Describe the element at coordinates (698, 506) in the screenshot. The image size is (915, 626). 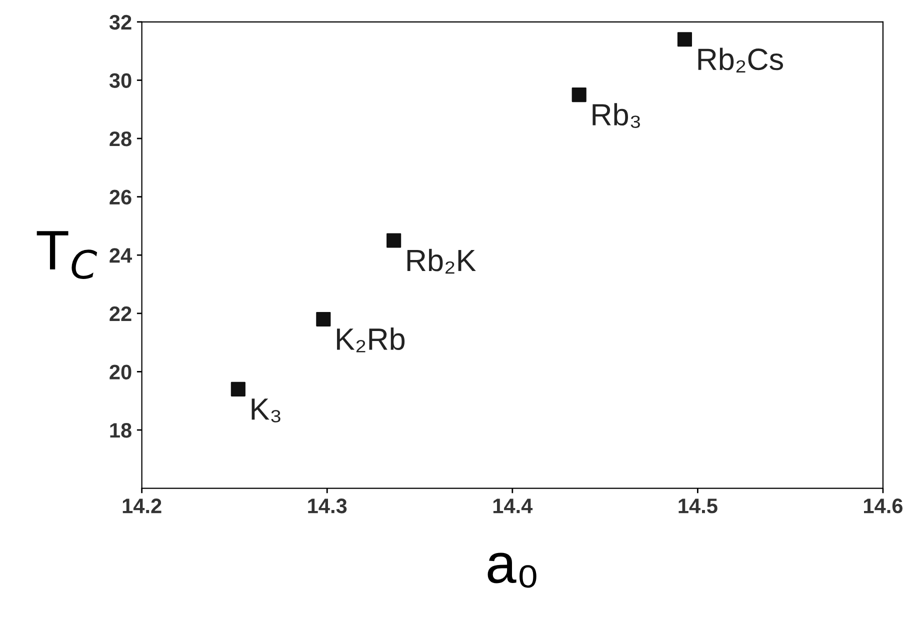
I see `x-tick-label: 14.5` at that location.